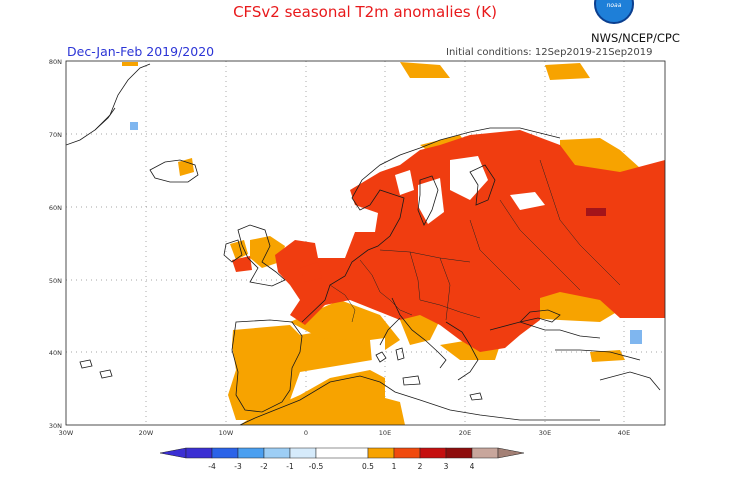 Image resolution: width=730 pixels, height=487 pixels. I want to click on map-title: CFSv2 seasonal T2m anomalies (K), so click(365, 12).